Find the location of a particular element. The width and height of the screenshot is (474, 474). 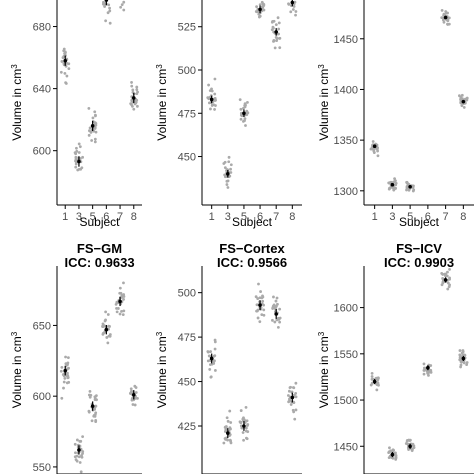

y-tick-label: 600 is located at coordinates (42, 397).